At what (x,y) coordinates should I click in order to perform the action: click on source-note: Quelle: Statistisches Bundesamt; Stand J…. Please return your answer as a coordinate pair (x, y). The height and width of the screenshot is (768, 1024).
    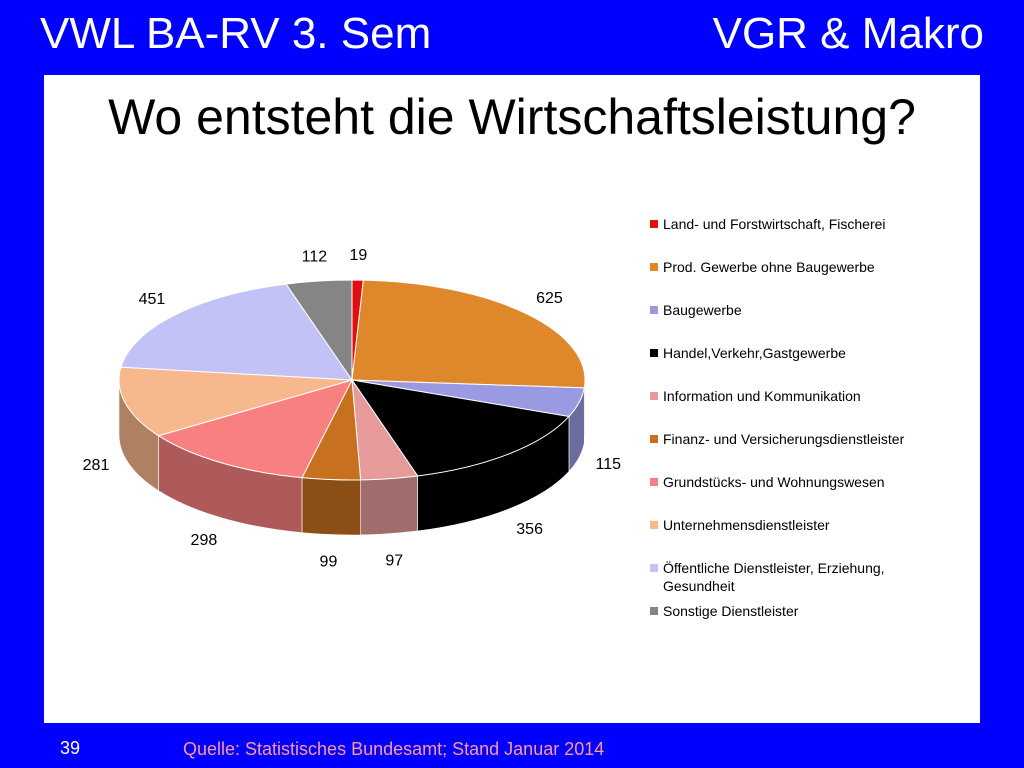
    Looking at the image, I should click on (394, 749).